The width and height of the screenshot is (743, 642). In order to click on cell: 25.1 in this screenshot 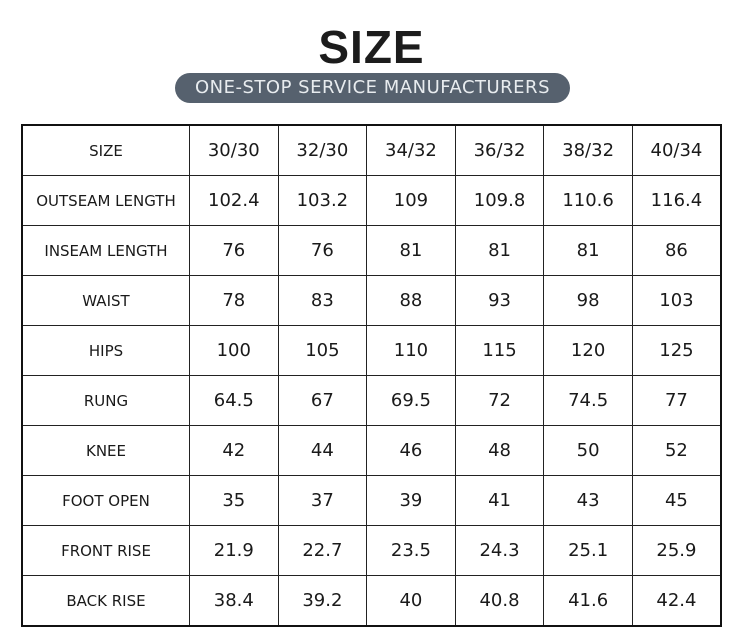, I will do `click(588, 550)`.